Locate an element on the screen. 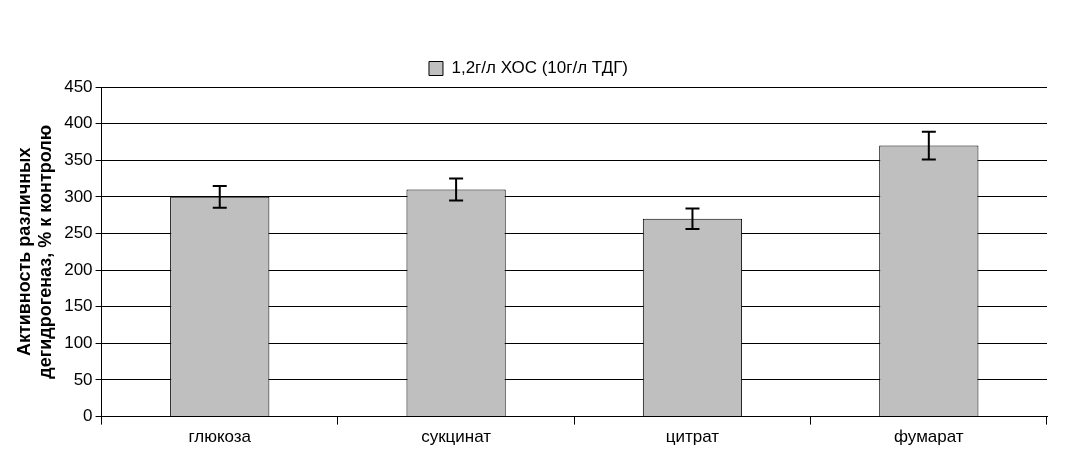 This screenshot has height=456, width=1082. y-tick-label: 0 is located at coordinates (88, 416).